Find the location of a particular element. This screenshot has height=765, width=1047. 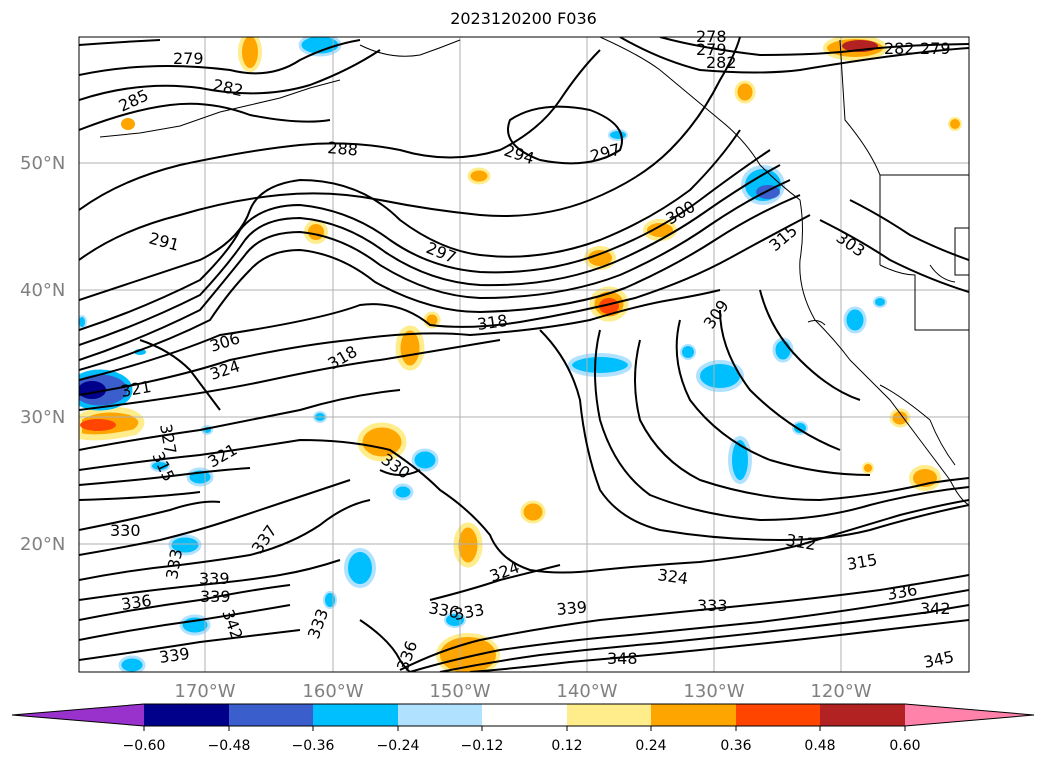

colorbar-tick-label: 0.12 is located at coordinates (566, 746).